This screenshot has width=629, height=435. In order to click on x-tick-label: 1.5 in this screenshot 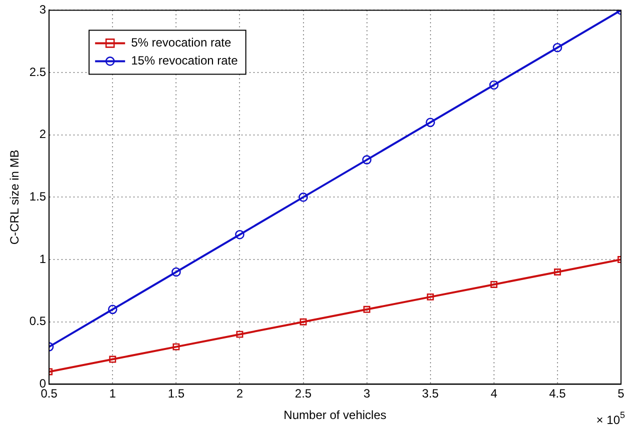, I will do `click(176, 393)`.